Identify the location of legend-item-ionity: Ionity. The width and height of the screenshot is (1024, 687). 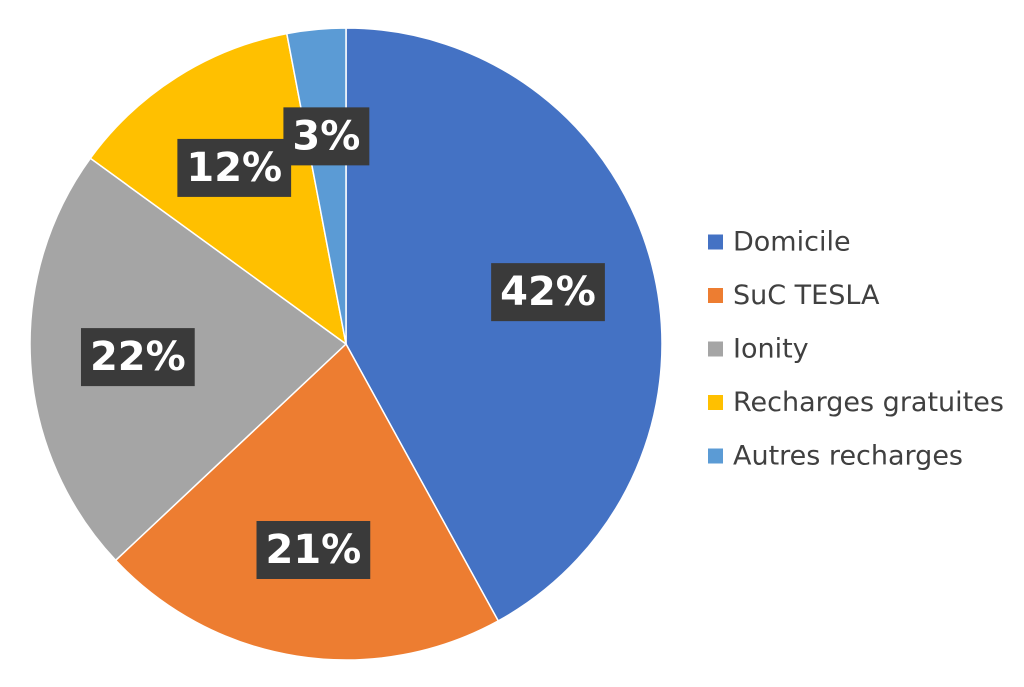
(758, 349).